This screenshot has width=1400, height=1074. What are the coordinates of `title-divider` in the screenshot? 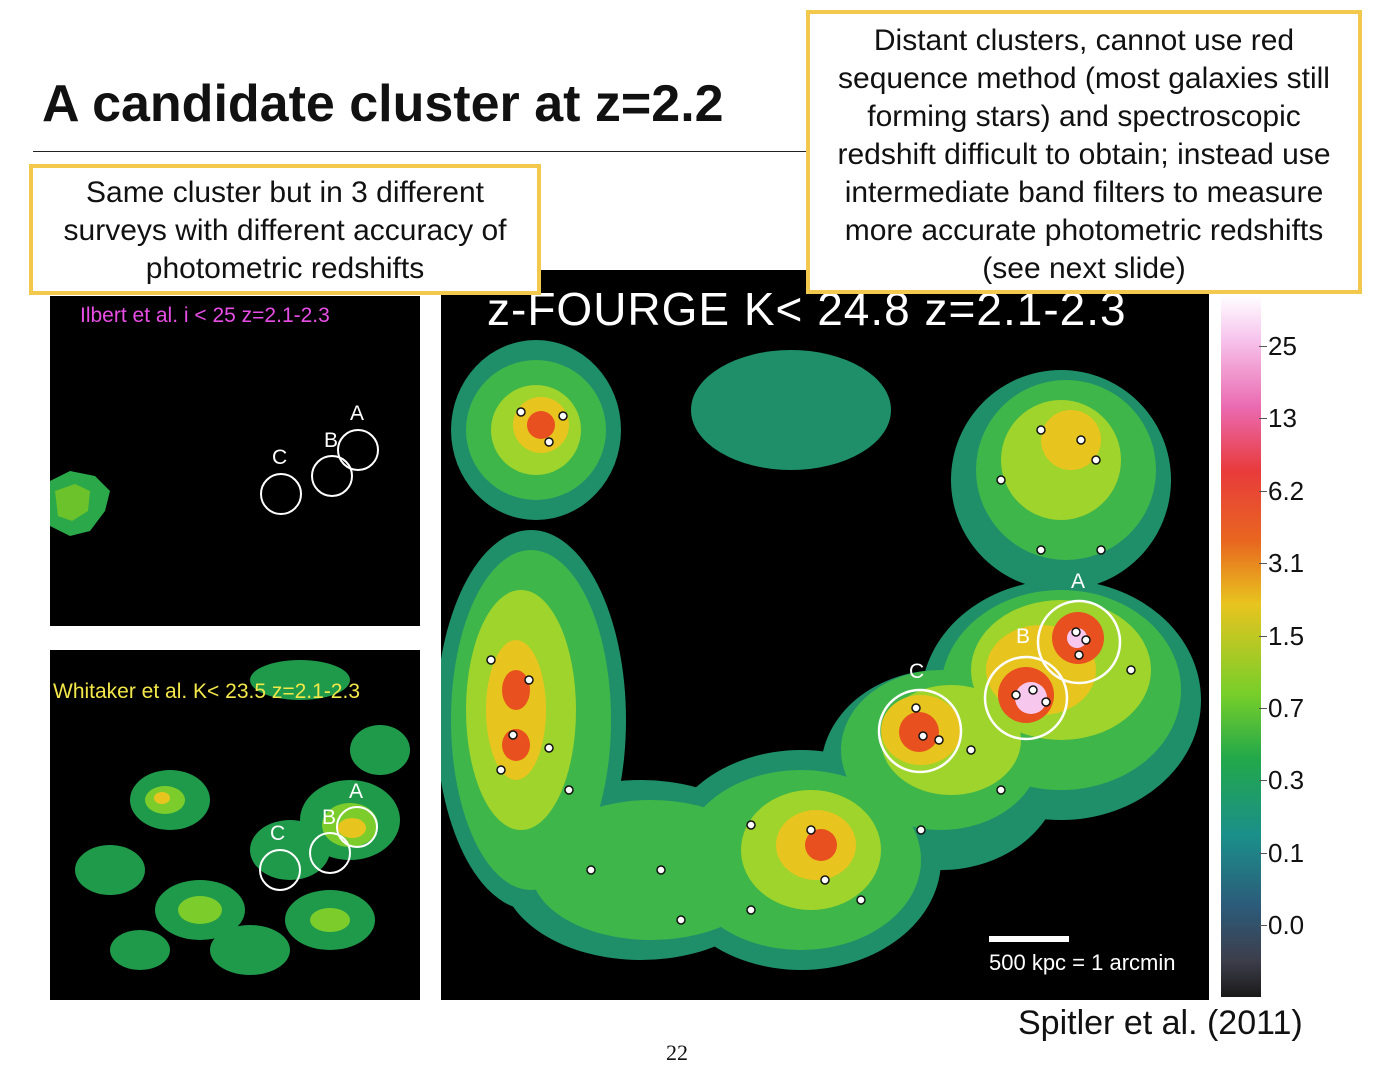 It's located at (428, 151).